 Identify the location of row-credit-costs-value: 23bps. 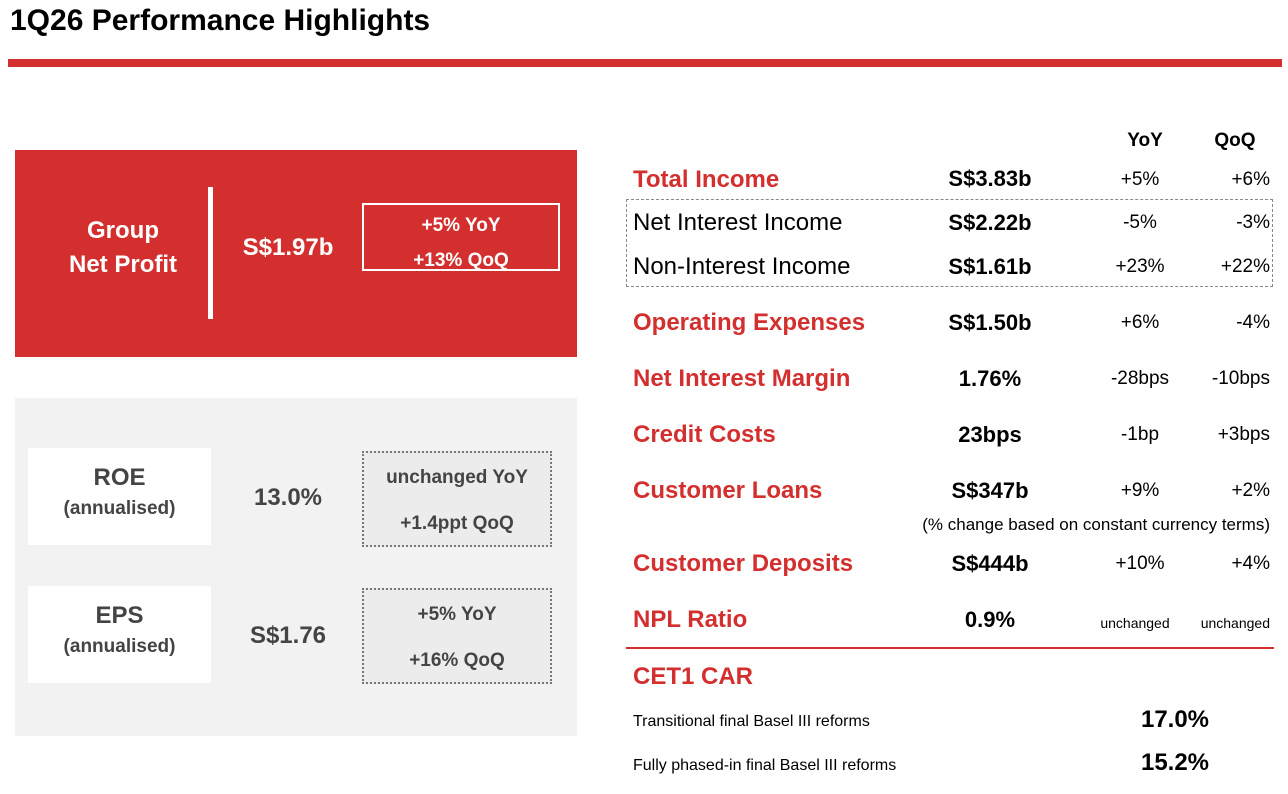
(990, 434).